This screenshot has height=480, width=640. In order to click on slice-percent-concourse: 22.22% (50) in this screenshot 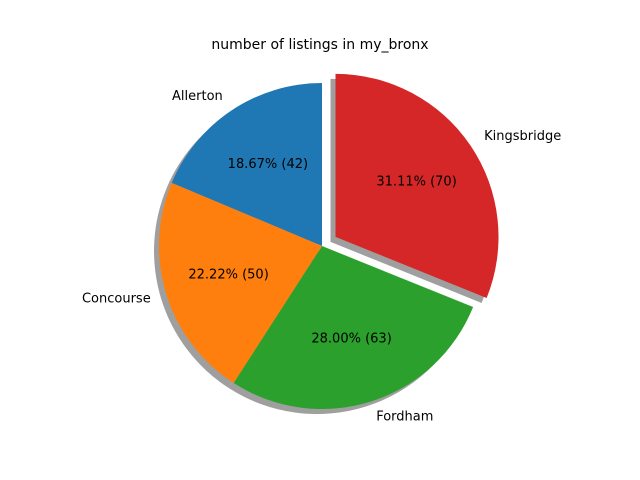, I will do `click(228, 274)`.